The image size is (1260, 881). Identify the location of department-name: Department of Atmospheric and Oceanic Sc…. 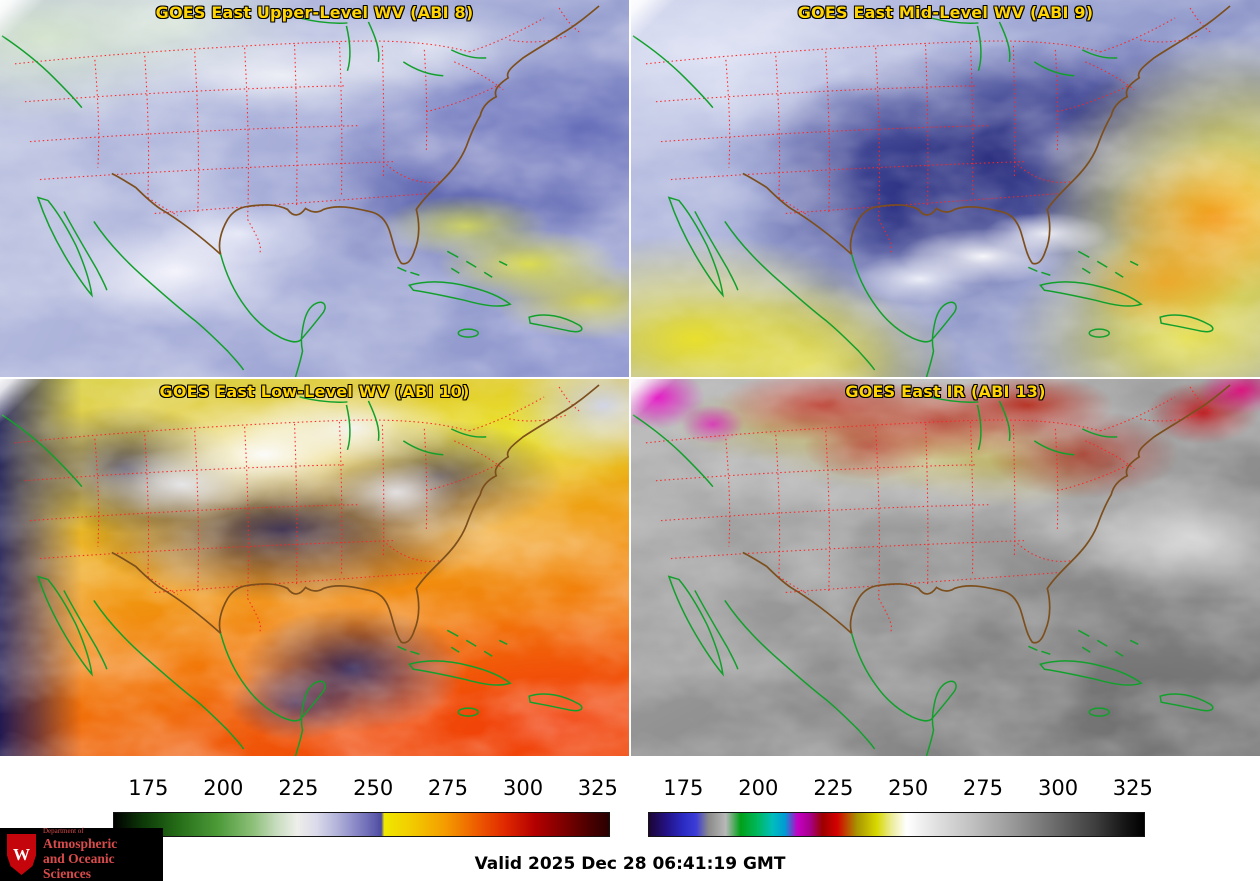
(99, 853).